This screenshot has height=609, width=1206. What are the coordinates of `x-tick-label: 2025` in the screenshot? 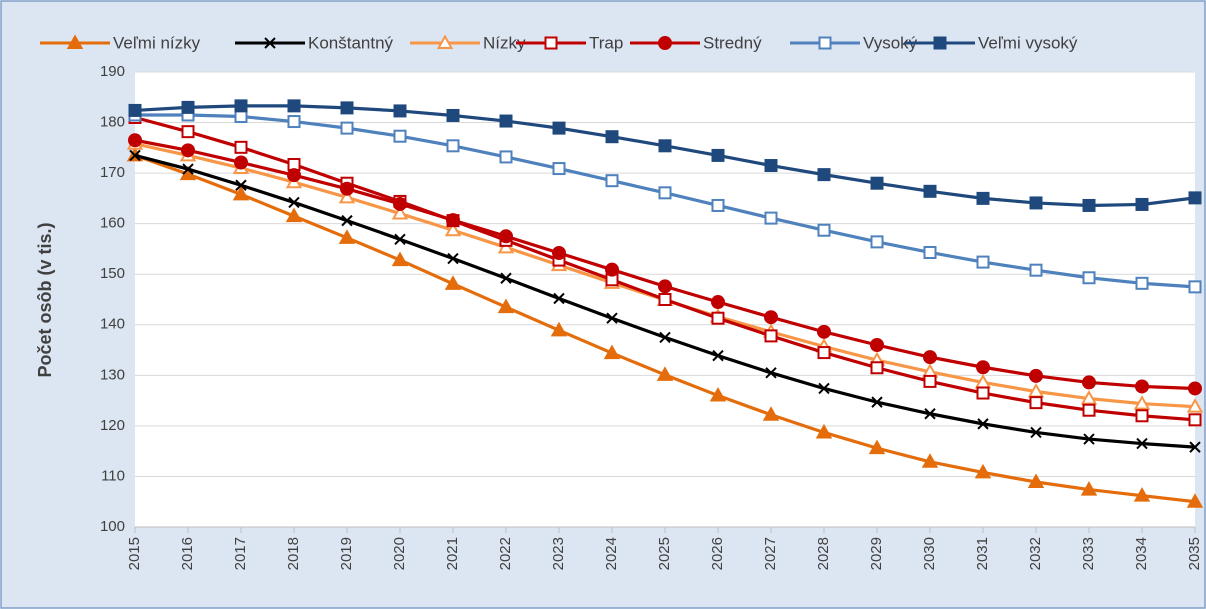 It's located at (664, 553).